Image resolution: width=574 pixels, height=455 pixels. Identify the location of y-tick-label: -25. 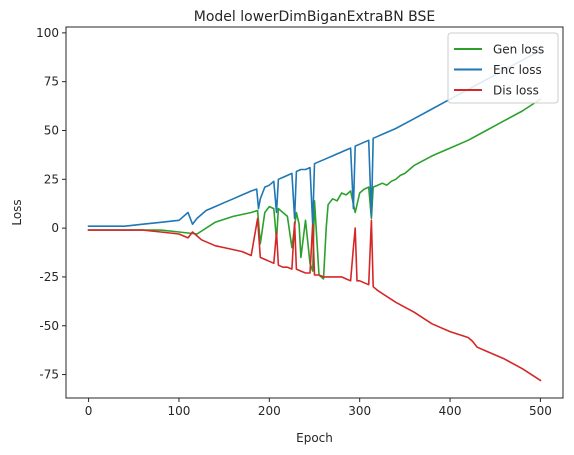
(49, 277).